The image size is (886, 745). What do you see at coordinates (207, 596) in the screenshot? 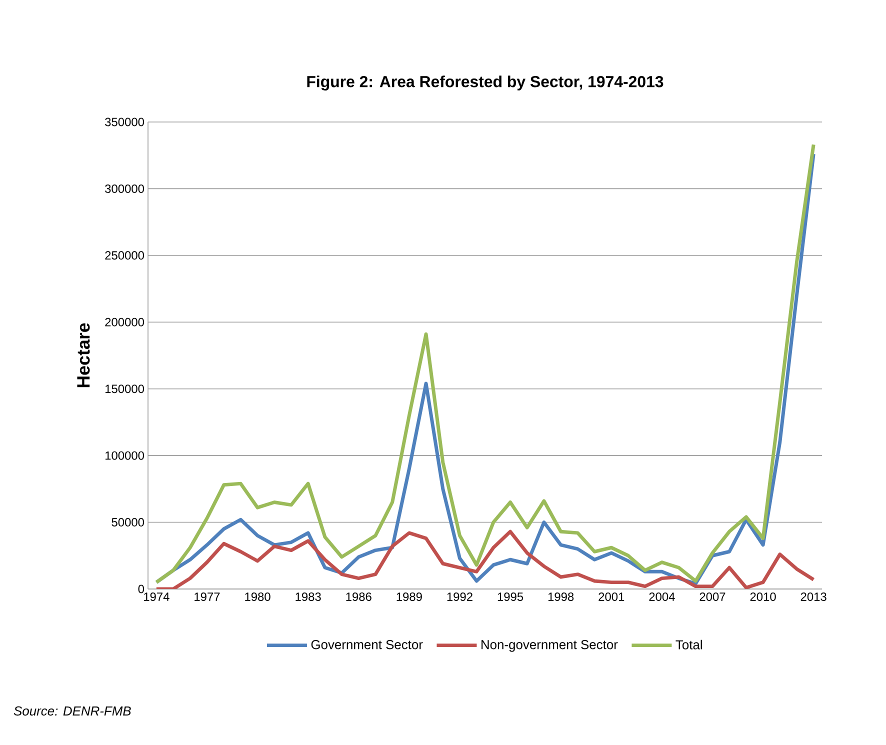
I see `x-tick-label: 1977` at bounding box center [207, 596].